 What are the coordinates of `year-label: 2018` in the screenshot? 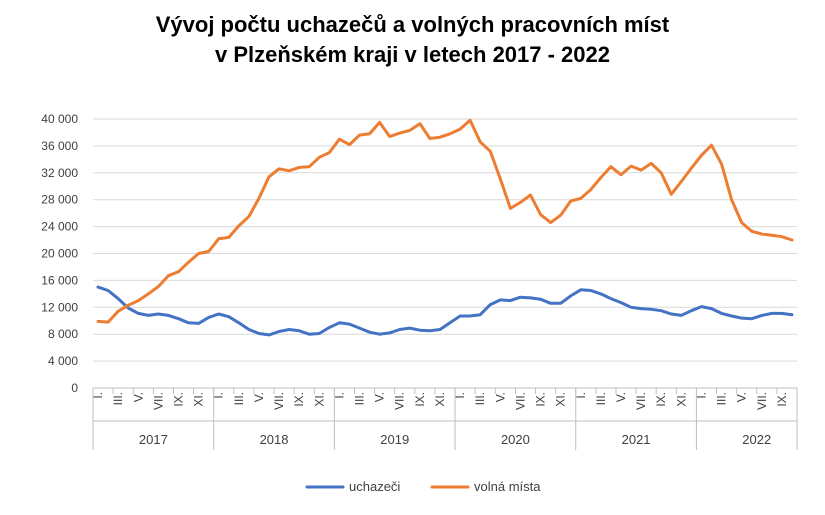 It's located at (274, 439).